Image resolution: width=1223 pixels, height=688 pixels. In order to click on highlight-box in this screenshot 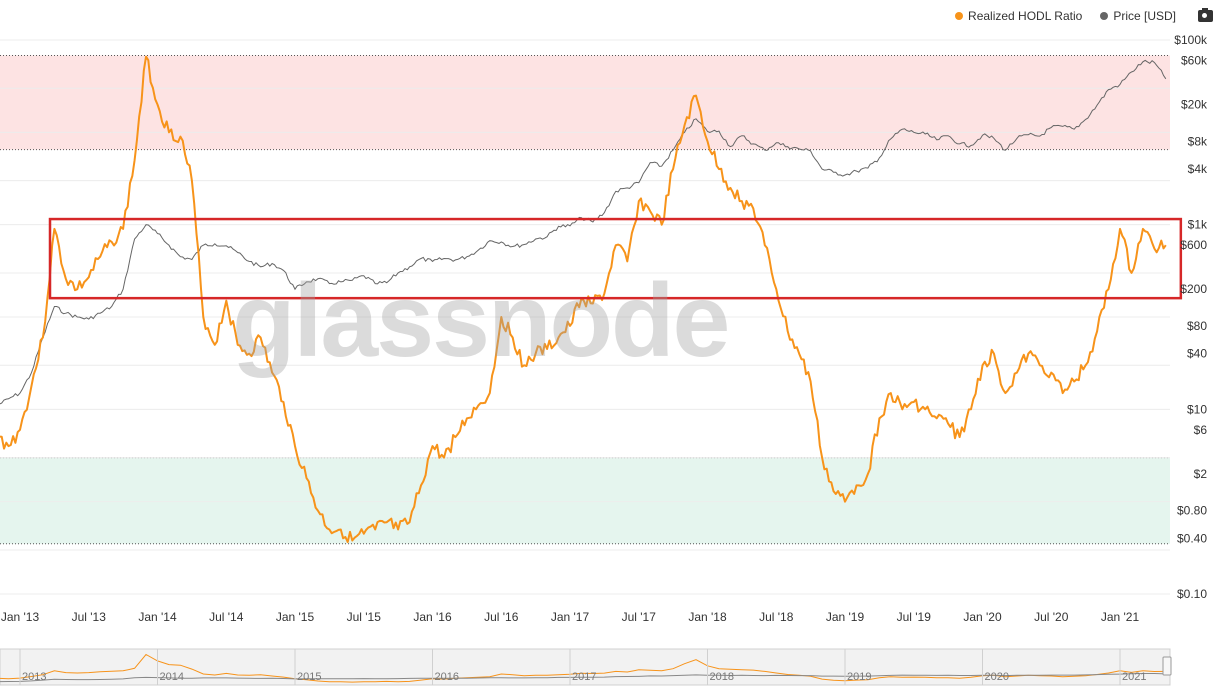, I will do `click(615, 258)`.